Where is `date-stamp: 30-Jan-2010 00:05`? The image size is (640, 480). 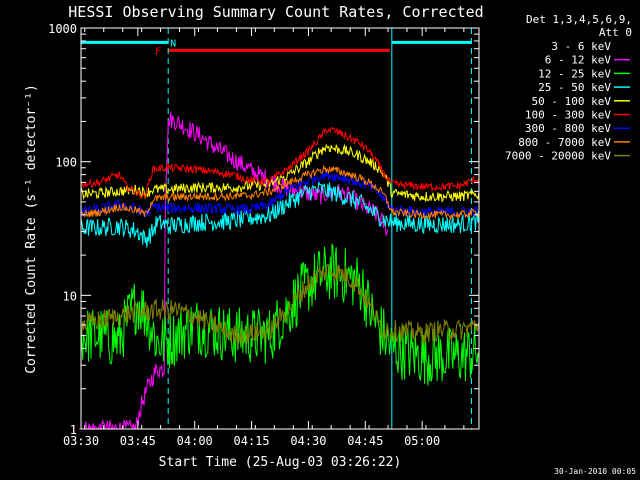 date-stamp: 30-Jan-2010 00:05 is located at coordinates (595, 471).